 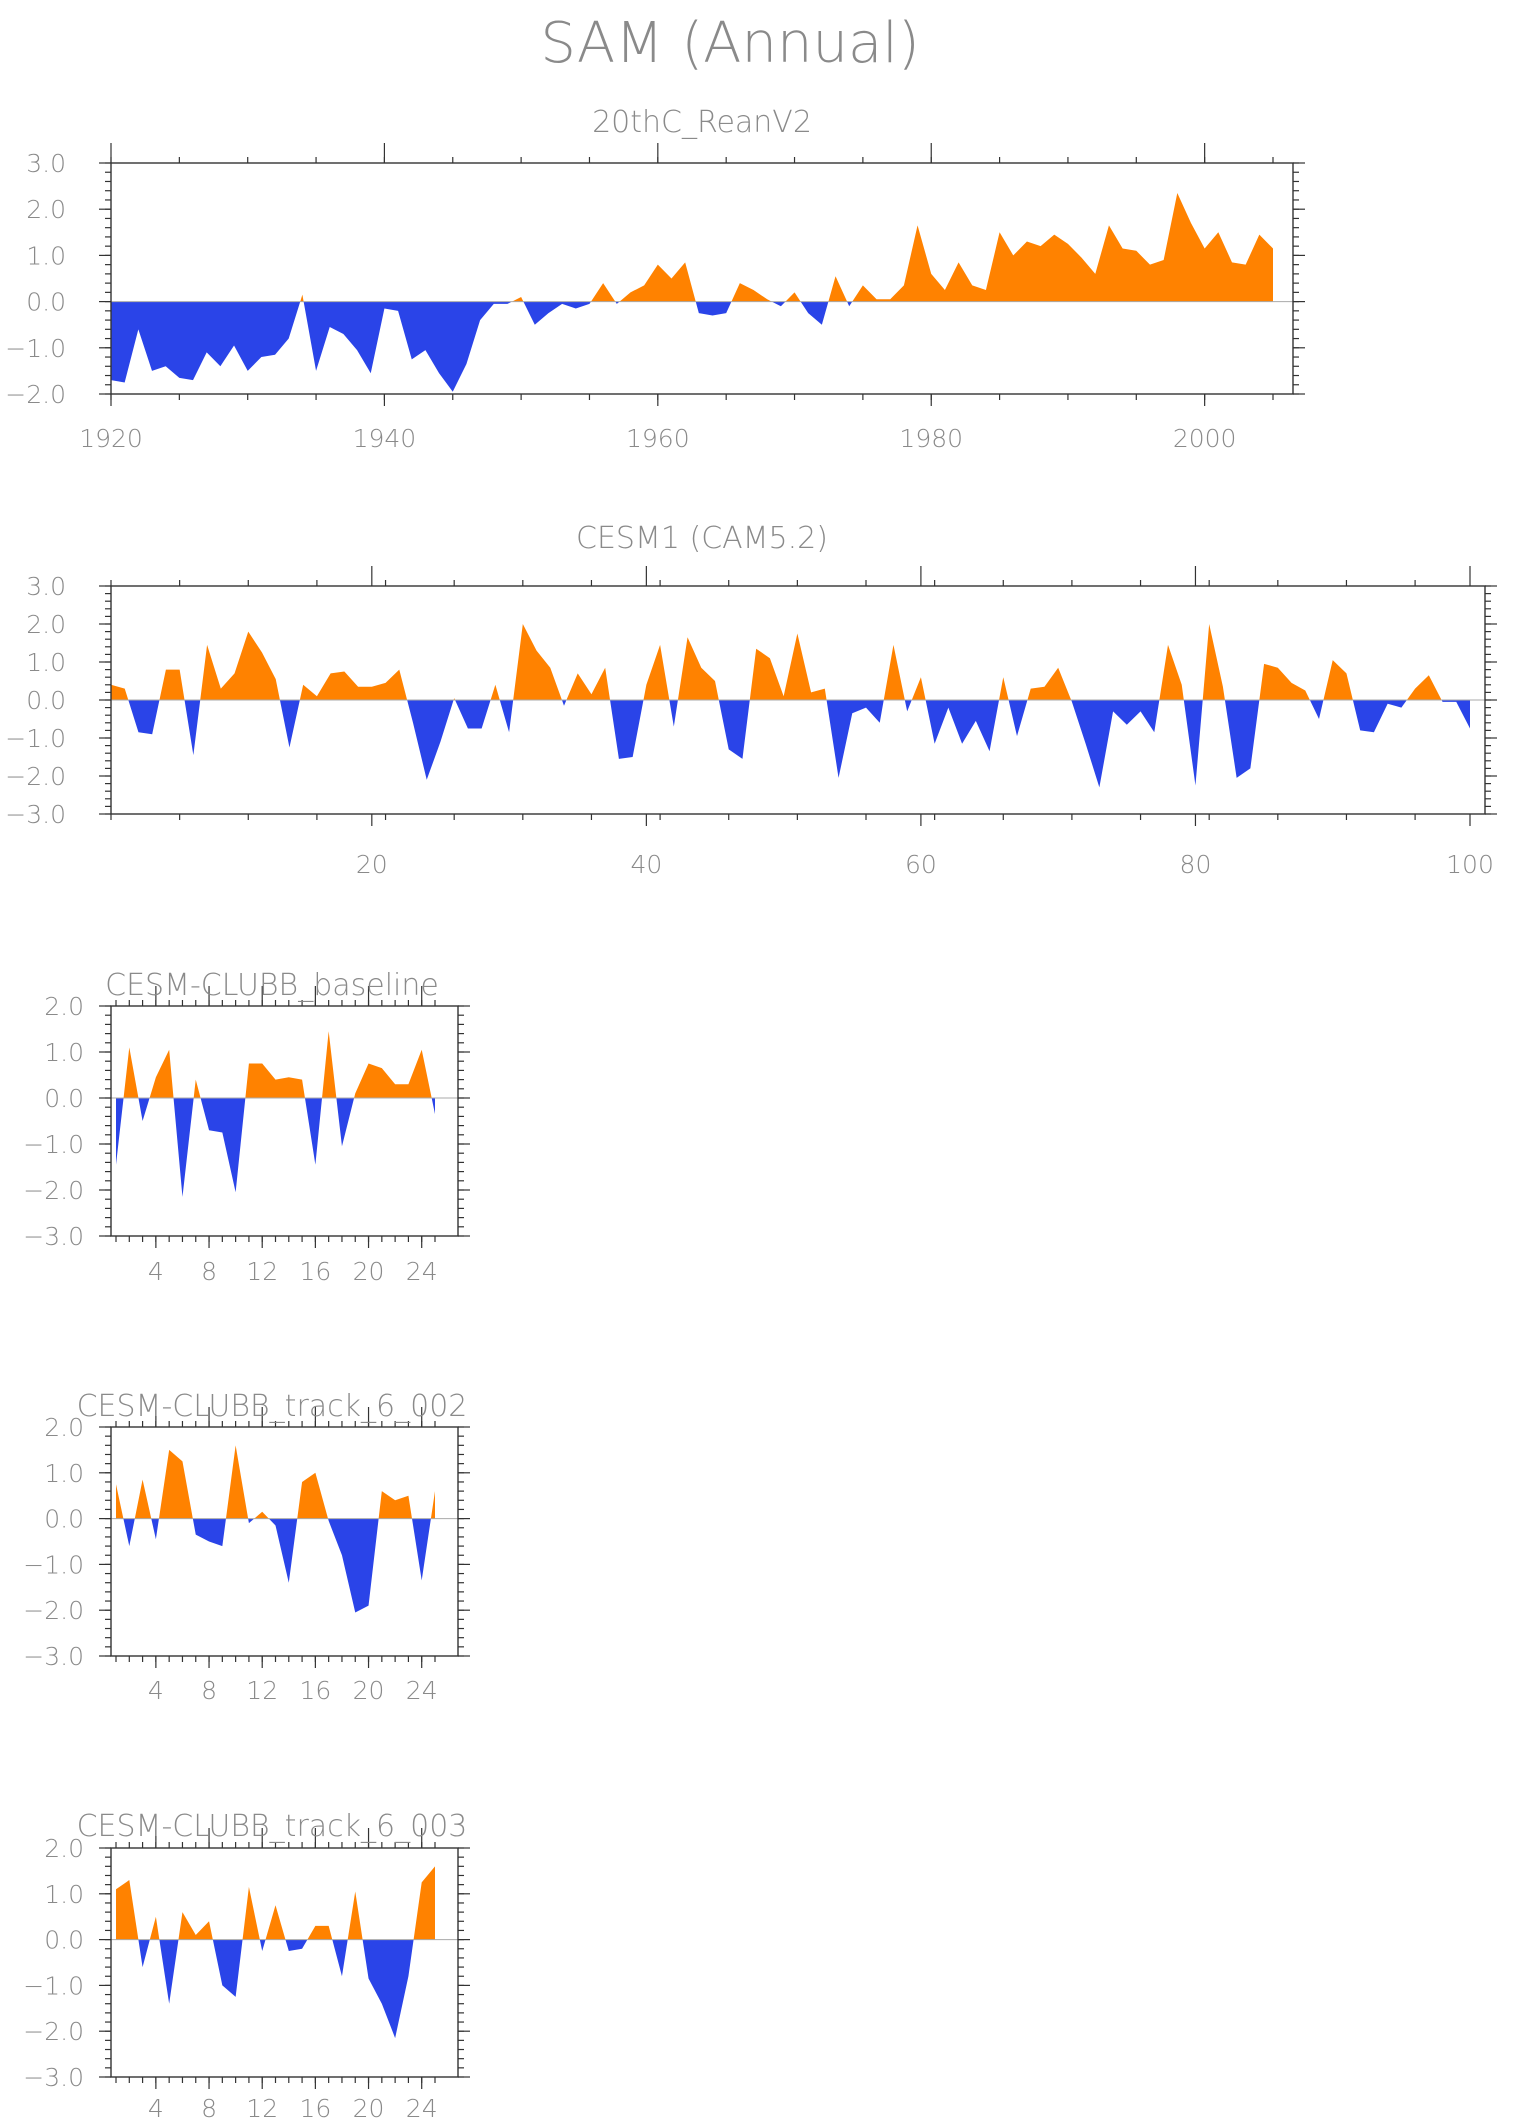 I want to click on x-tick-label: 80, so click(x=1196, y=864).